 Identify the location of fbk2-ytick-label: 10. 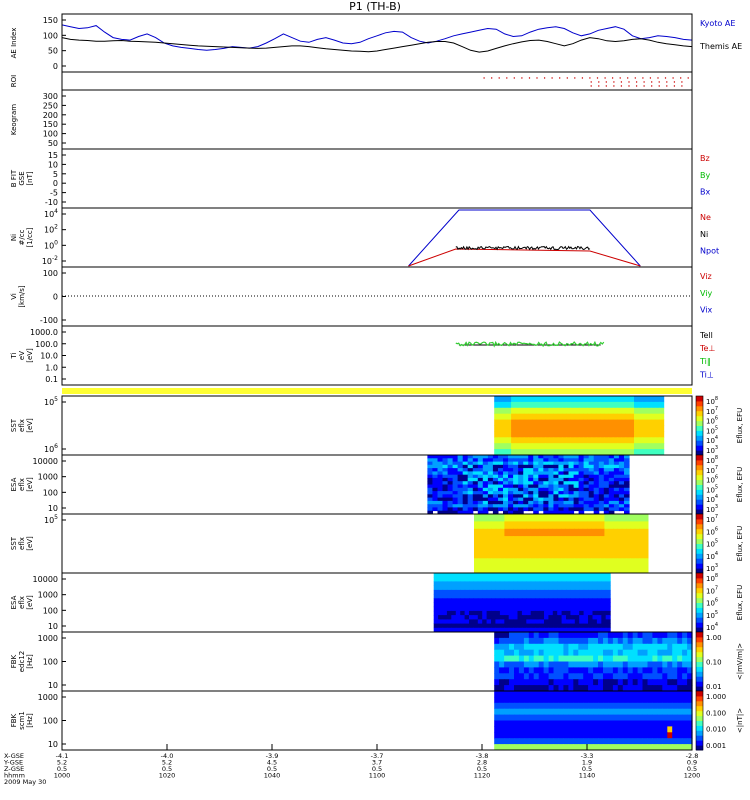
(53, 744).